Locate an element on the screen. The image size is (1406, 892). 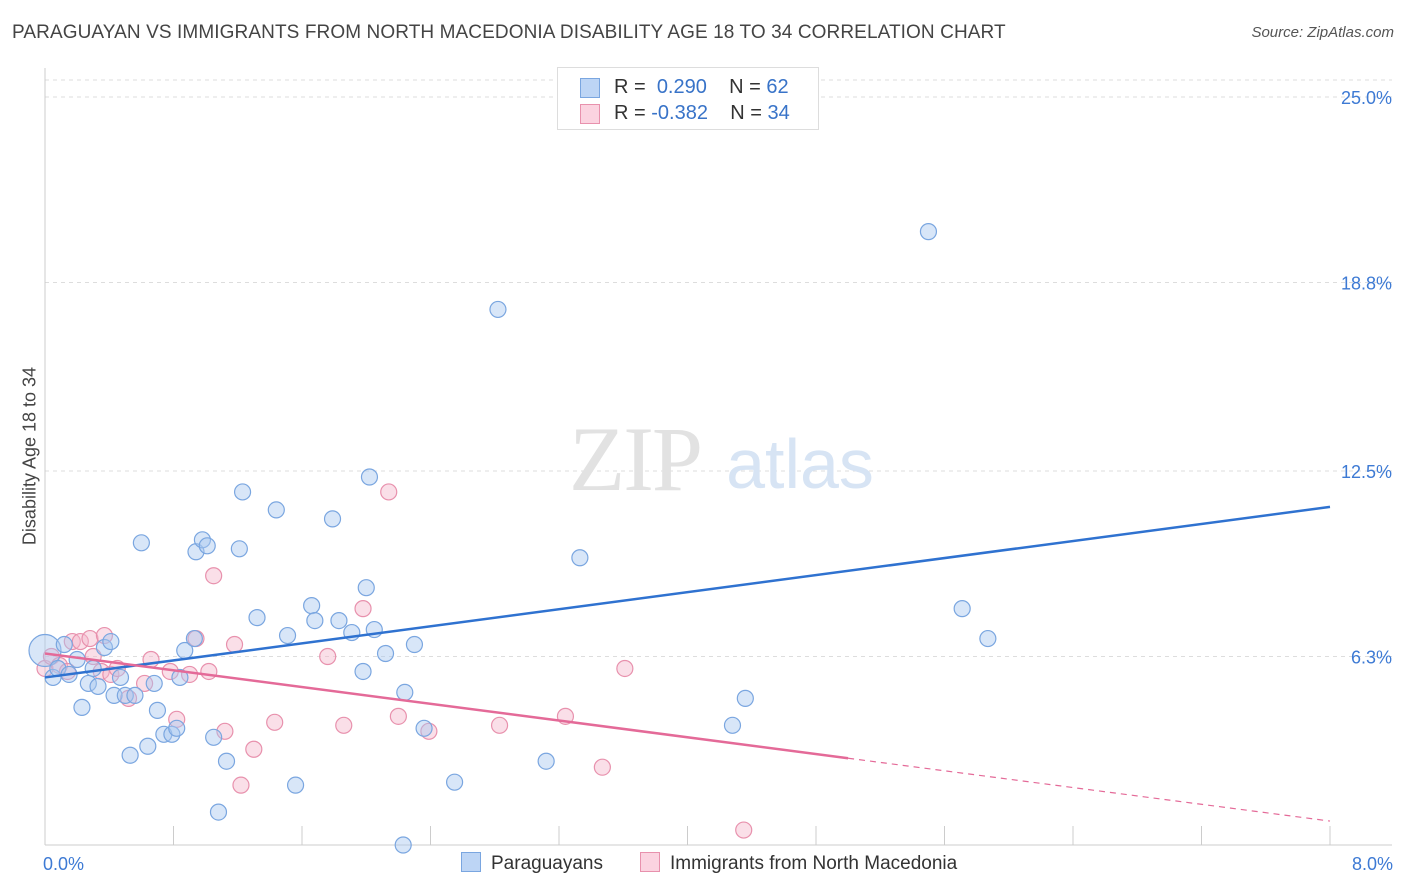
bottom-legend-paraguayans: Paraguayans is located at coordinates (532, 863).